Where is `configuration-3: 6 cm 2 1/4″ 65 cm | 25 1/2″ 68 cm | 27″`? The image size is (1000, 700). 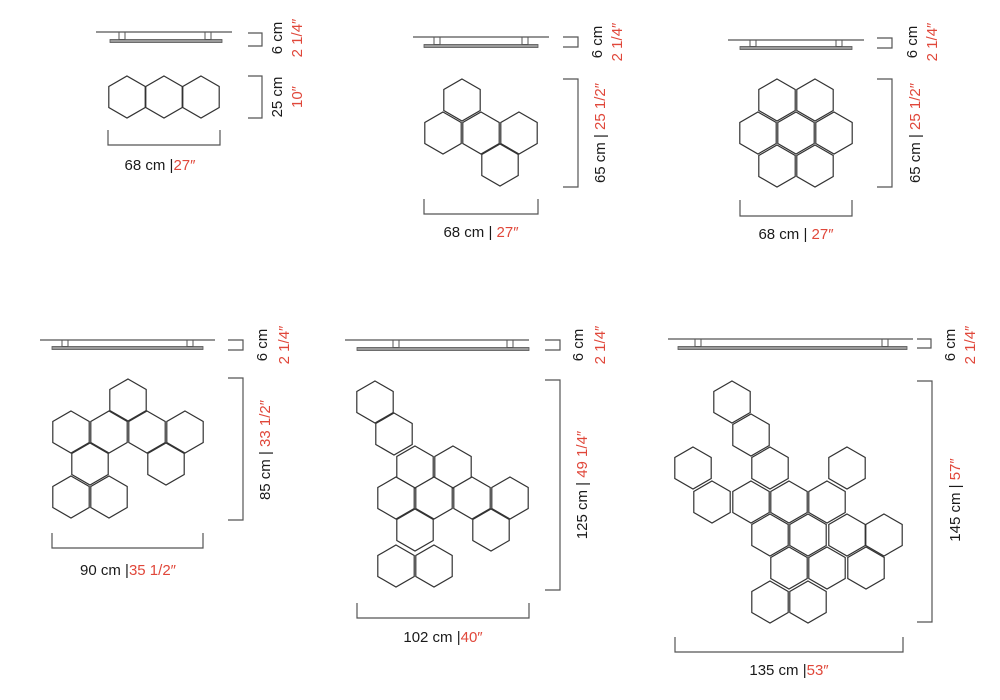
configuration-3: 6 cm 2 1/4″ 65 cm | 25 1/2″ 68 cm | 27″ is located at coordinates (834, 132).